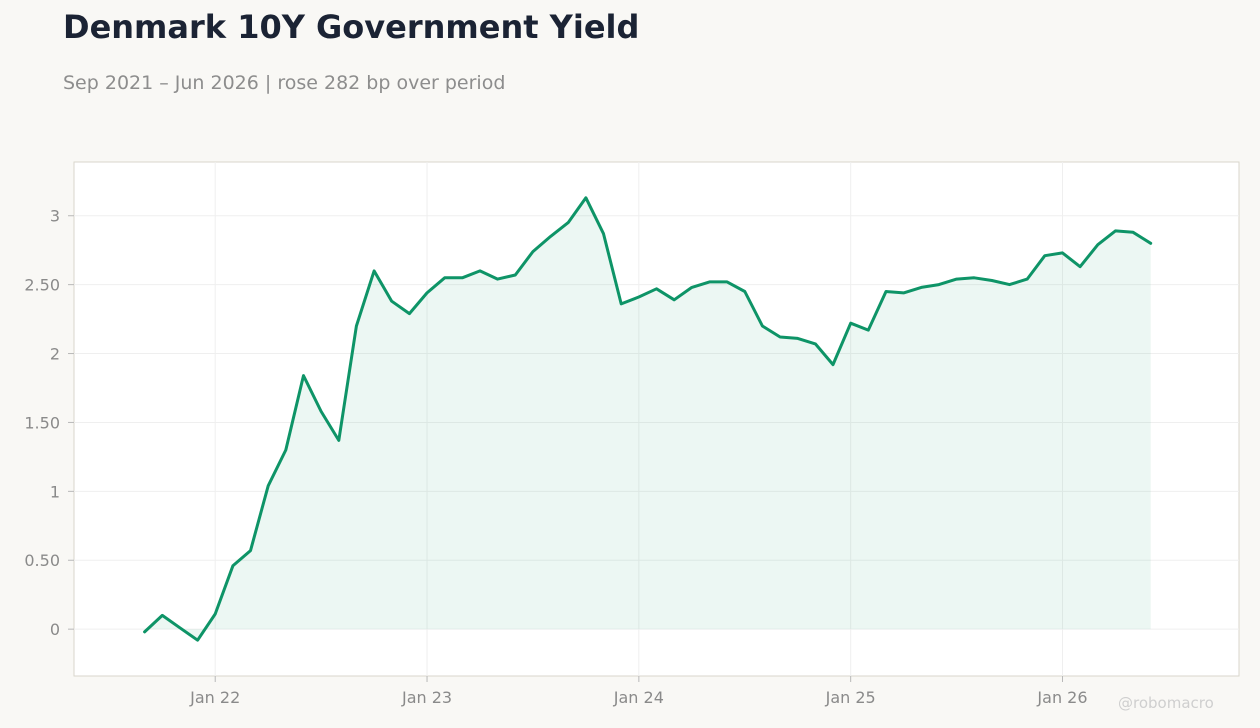  I want to click on x-axis-ticks: Jan 22 Jan 23 Jan 24 Jan 25 Jan 26, so click(638, 691).